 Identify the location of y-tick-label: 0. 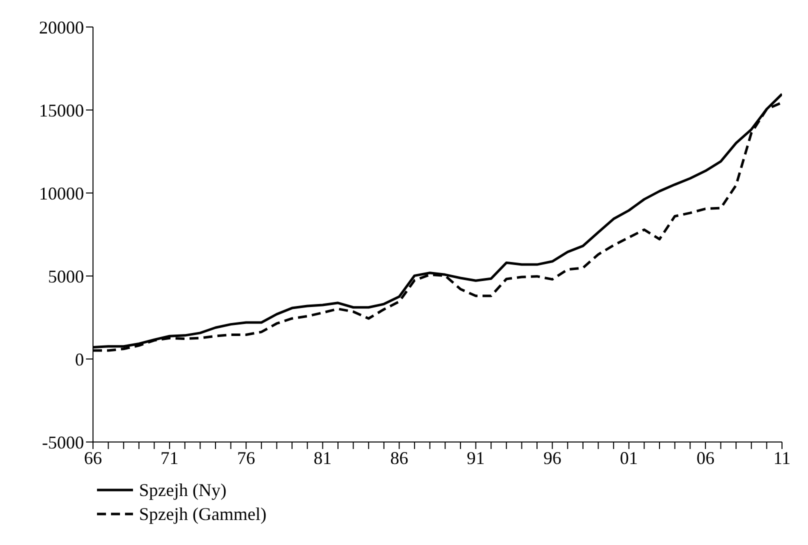
(79, 359).